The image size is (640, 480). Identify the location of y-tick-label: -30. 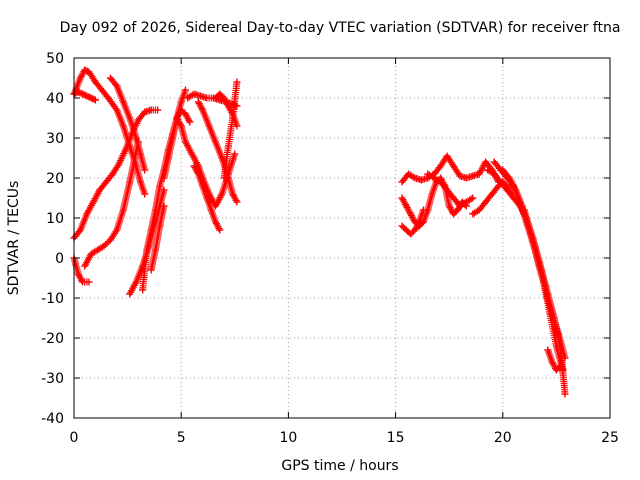
(52, 379).